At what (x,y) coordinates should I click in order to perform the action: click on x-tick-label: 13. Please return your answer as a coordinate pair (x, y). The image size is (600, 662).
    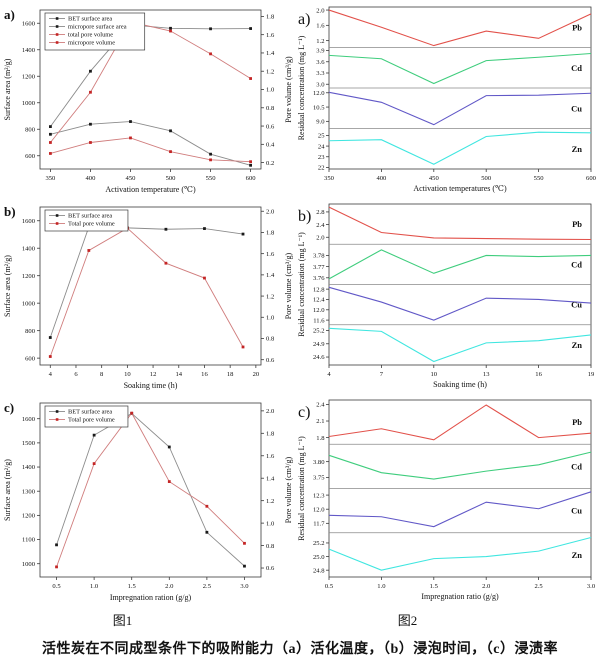
    Looking at the image, I should click on (486, 374).